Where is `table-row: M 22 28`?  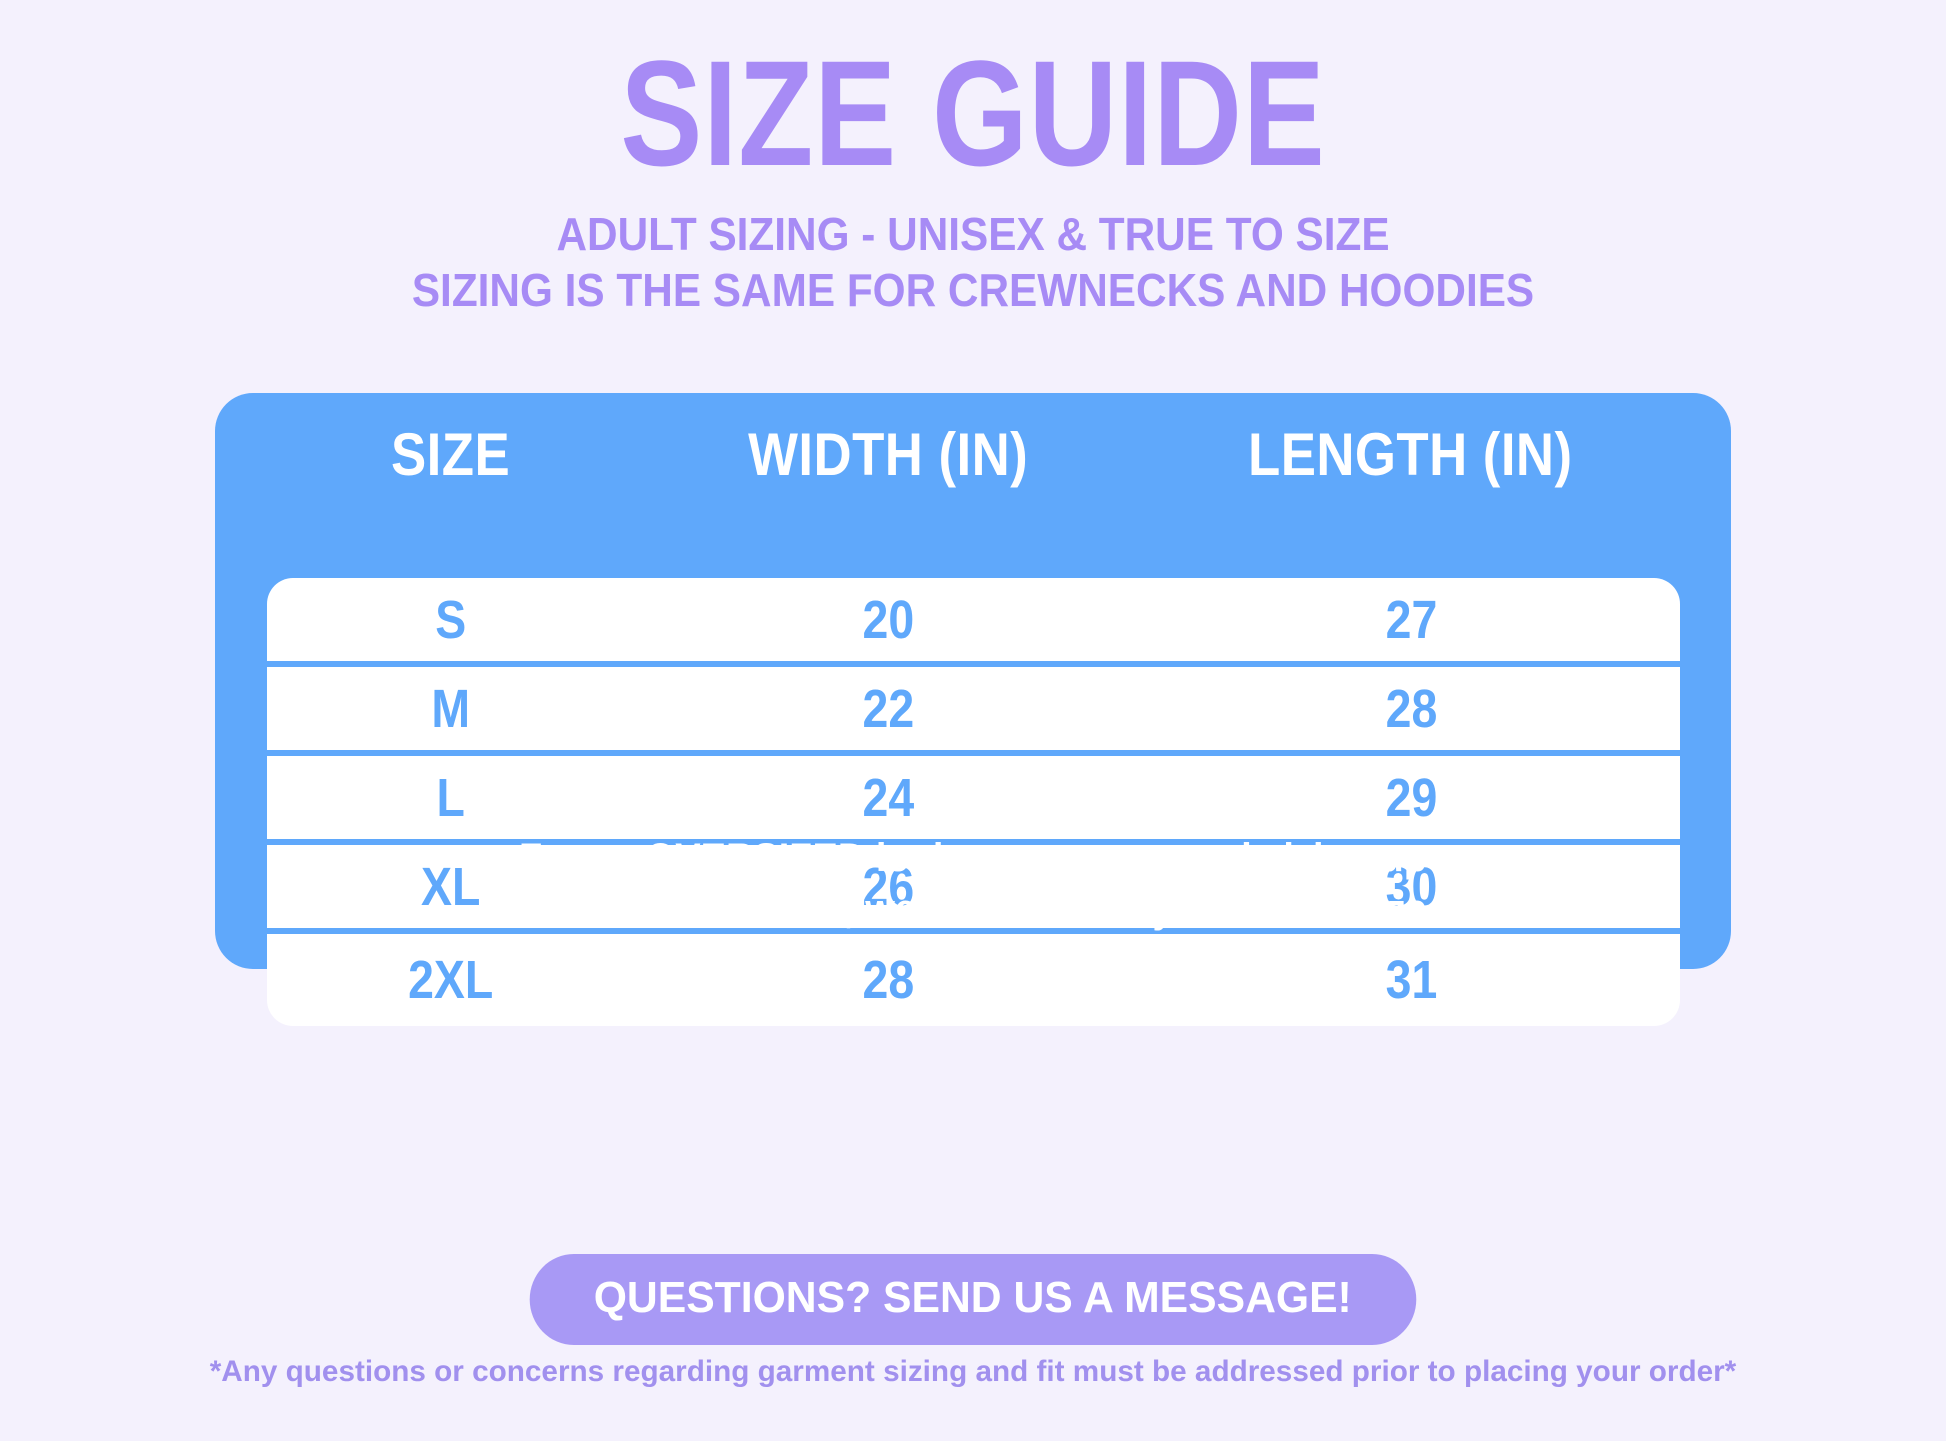 table-row: M 22 28 is located at coordinates (973, 711).